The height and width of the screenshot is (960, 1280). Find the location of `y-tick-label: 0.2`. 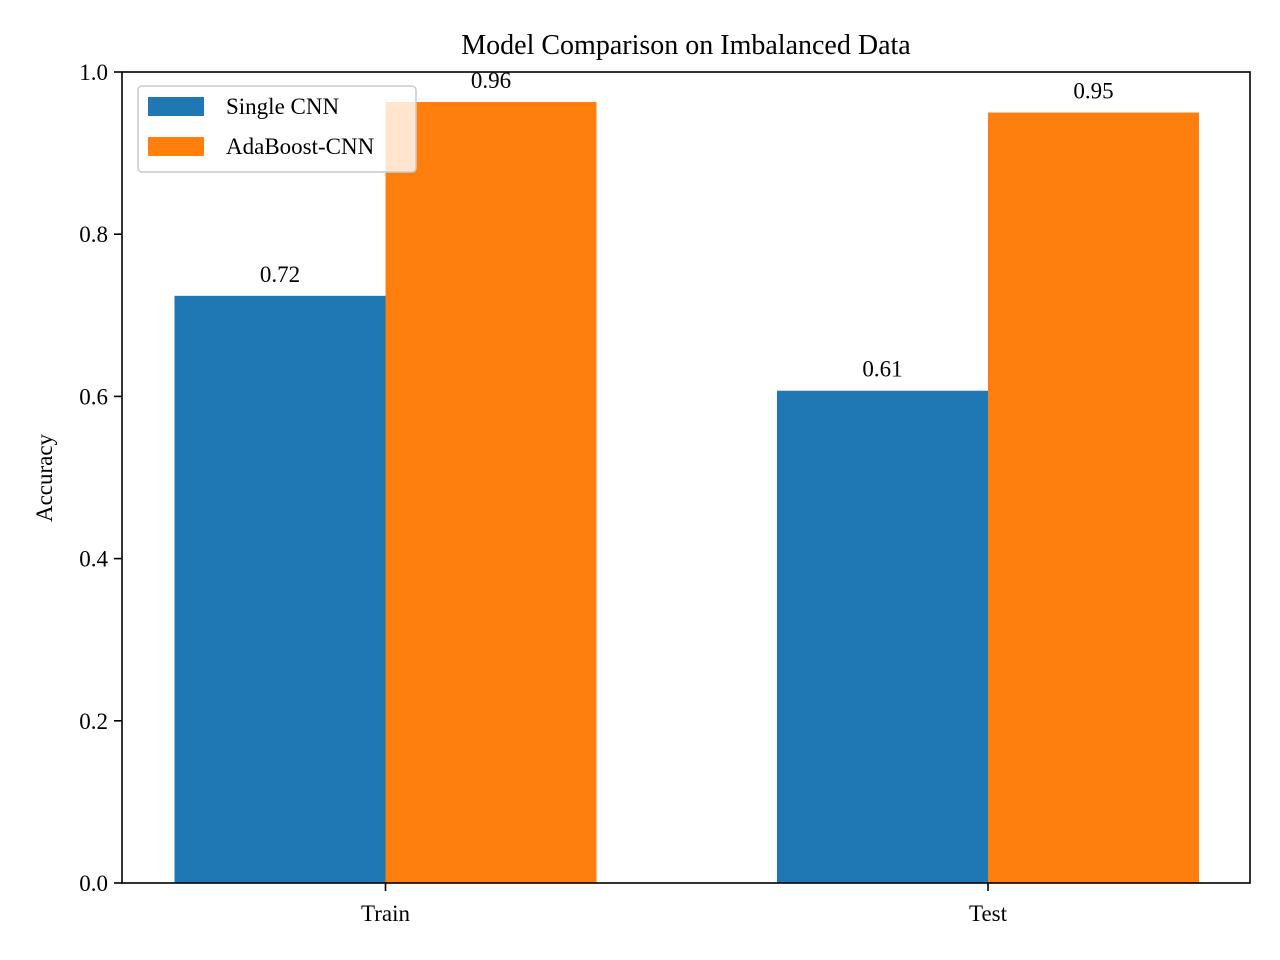

y-tick-label: 0.2 is located at coordinates (93, 721).